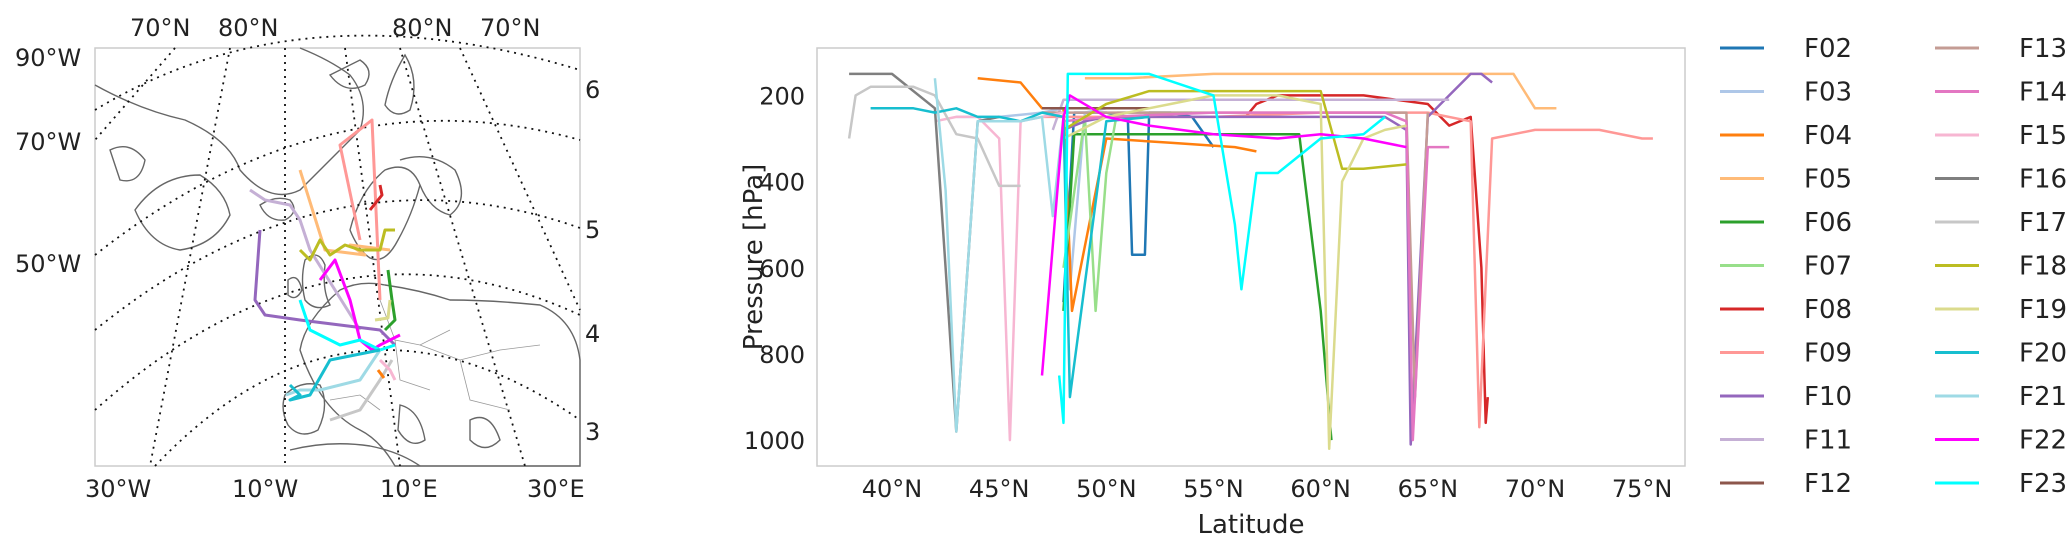  I want to click on x-tick-label: 55°N, so click(1213, 489).